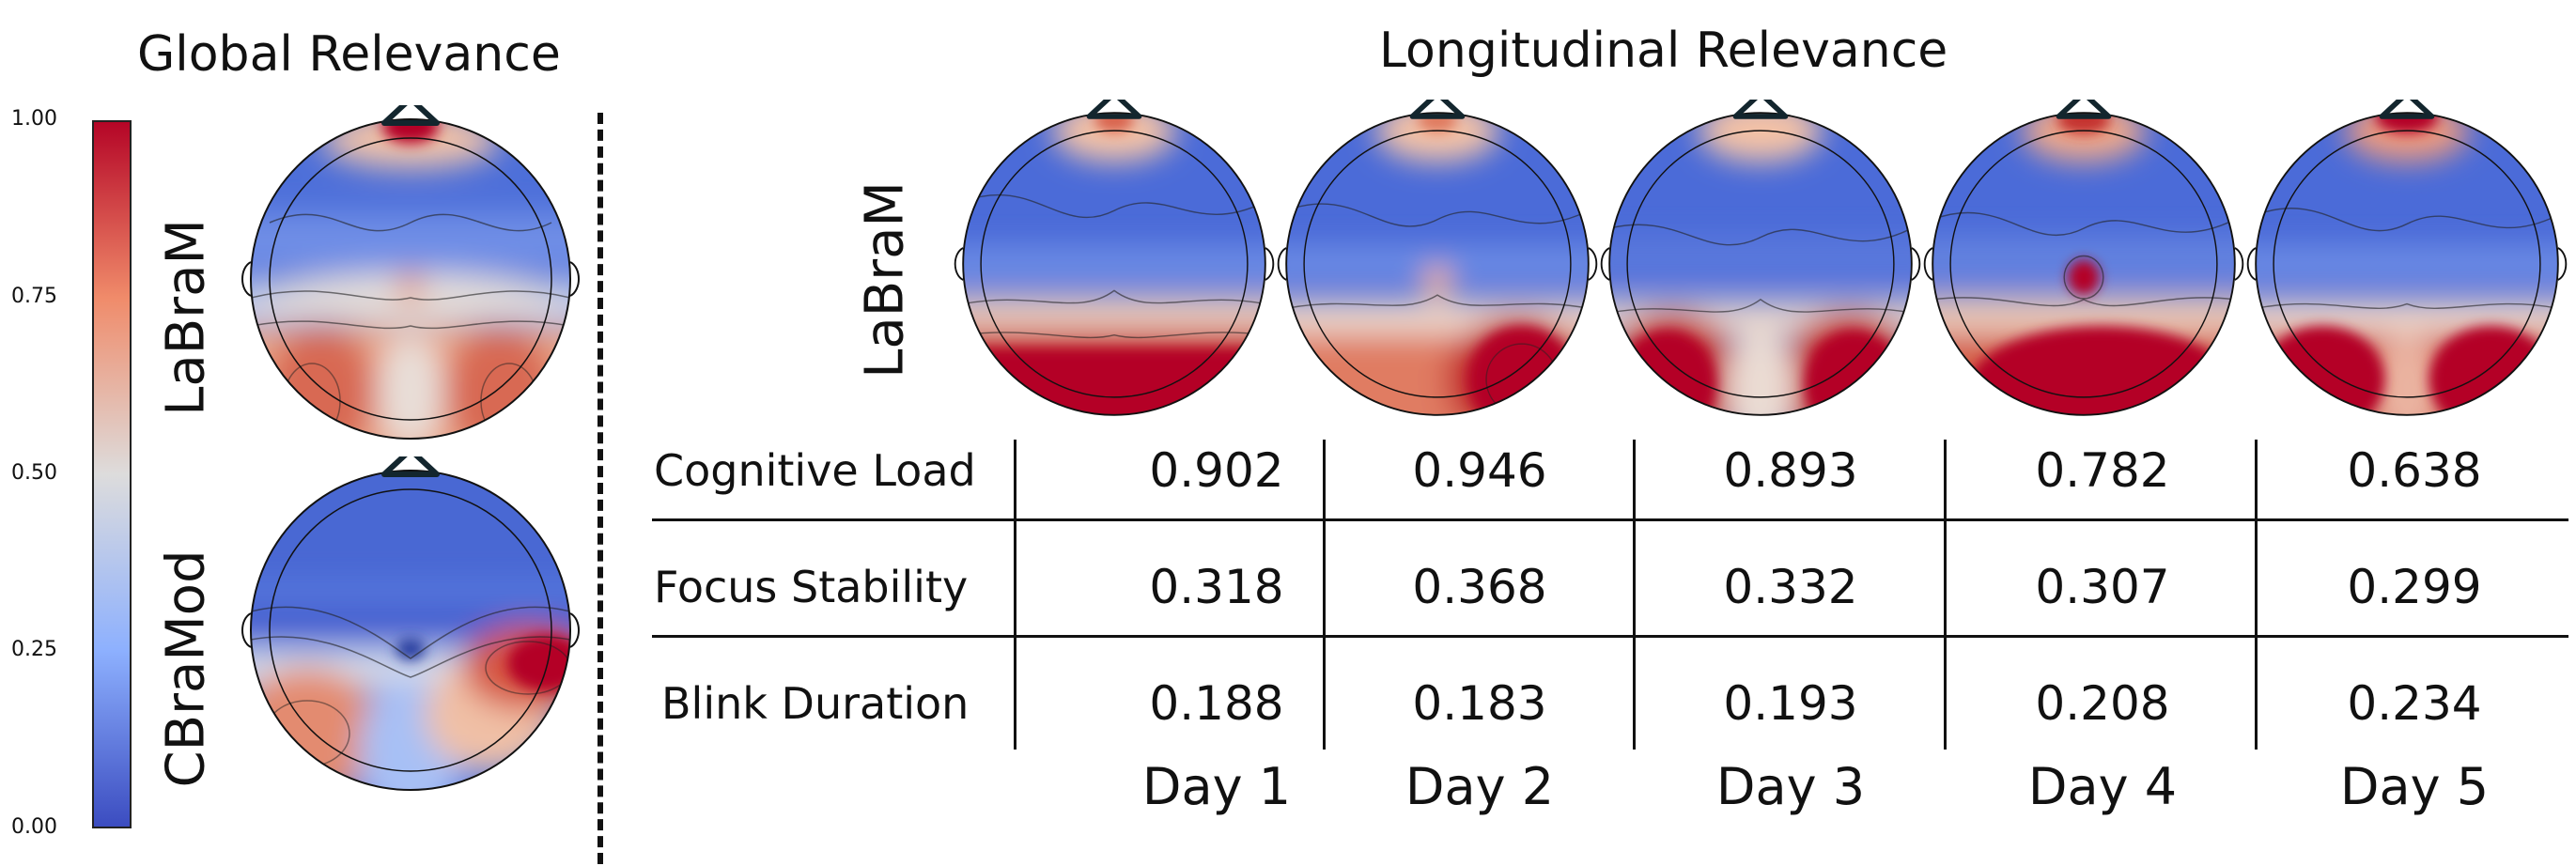 Image resolution: width=2576 pixels, height=866 pixels. Describe the element at coordinates (2102, 786) in the screenshot. I see `day-label-4: Day 4` at that location.